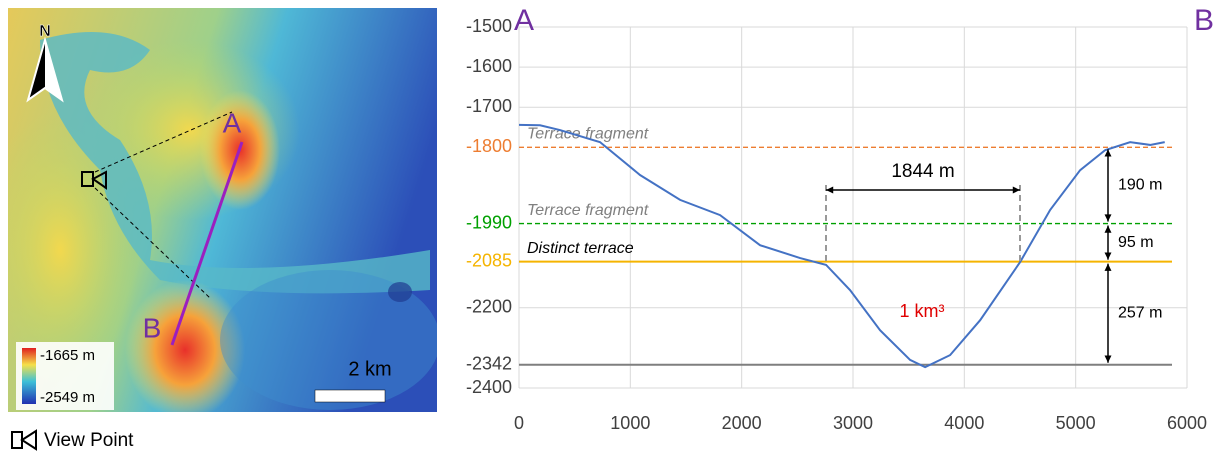 This screenshot has height=460, width=1222. Describe the element at coordinates (489, 307) in the screenshot. I see `y-tick-label: -2200` at that location.